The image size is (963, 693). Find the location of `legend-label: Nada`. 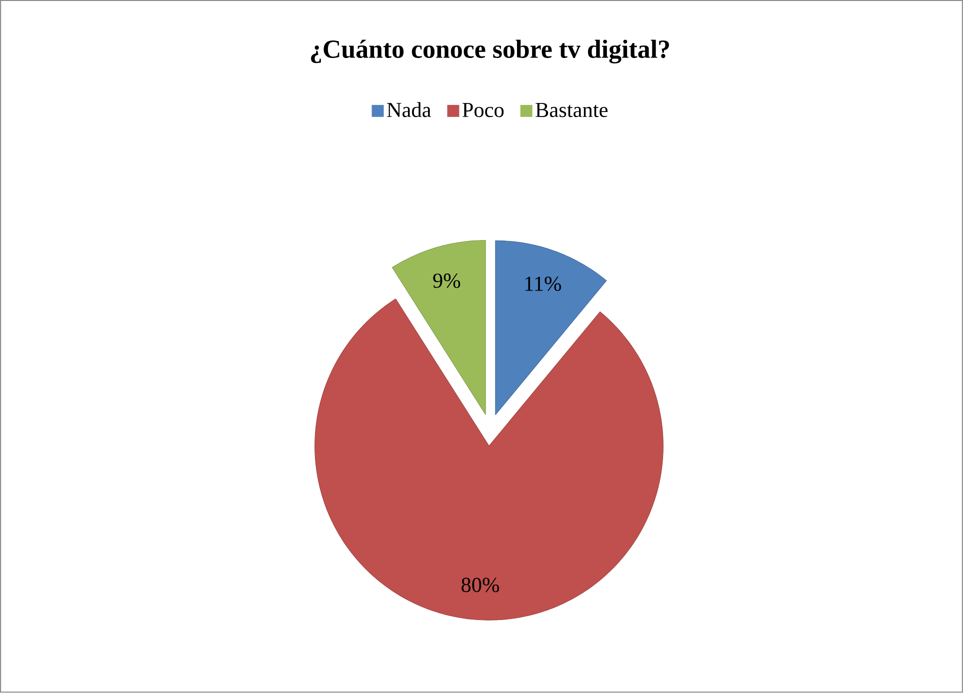

legend-label: Nada is located at coordinates (409, 110).